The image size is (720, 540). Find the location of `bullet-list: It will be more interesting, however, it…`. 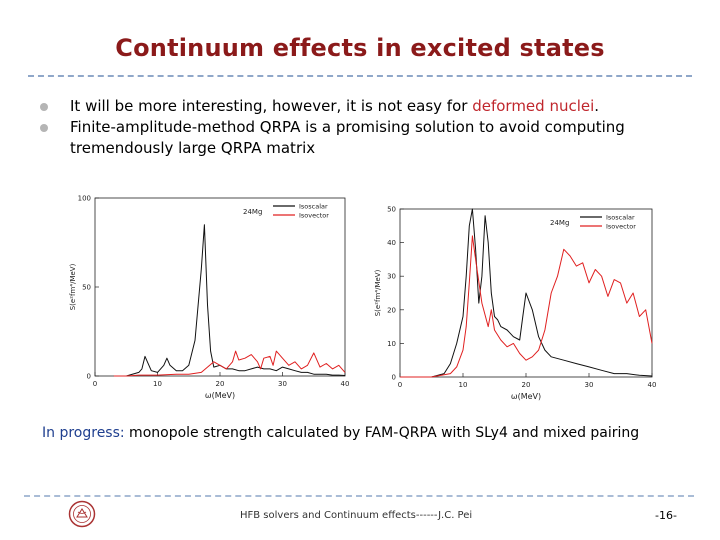

bullet-list: It will be more interesting, however, it… is located at coordinates (370, 127).